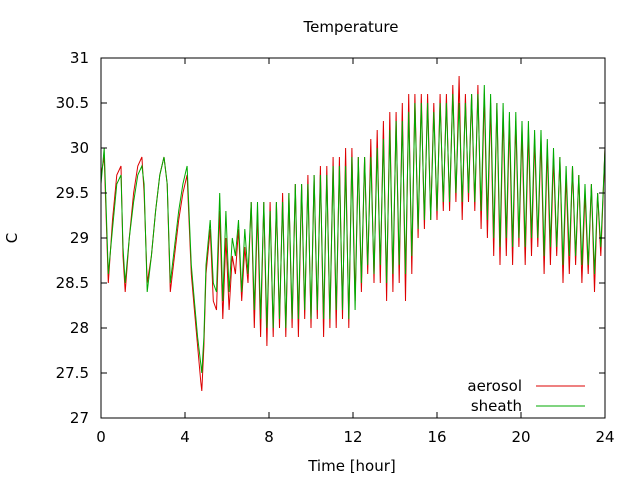 The image size is (640, 480). I want to click on y-tick-label: 30, so click(79, 148).